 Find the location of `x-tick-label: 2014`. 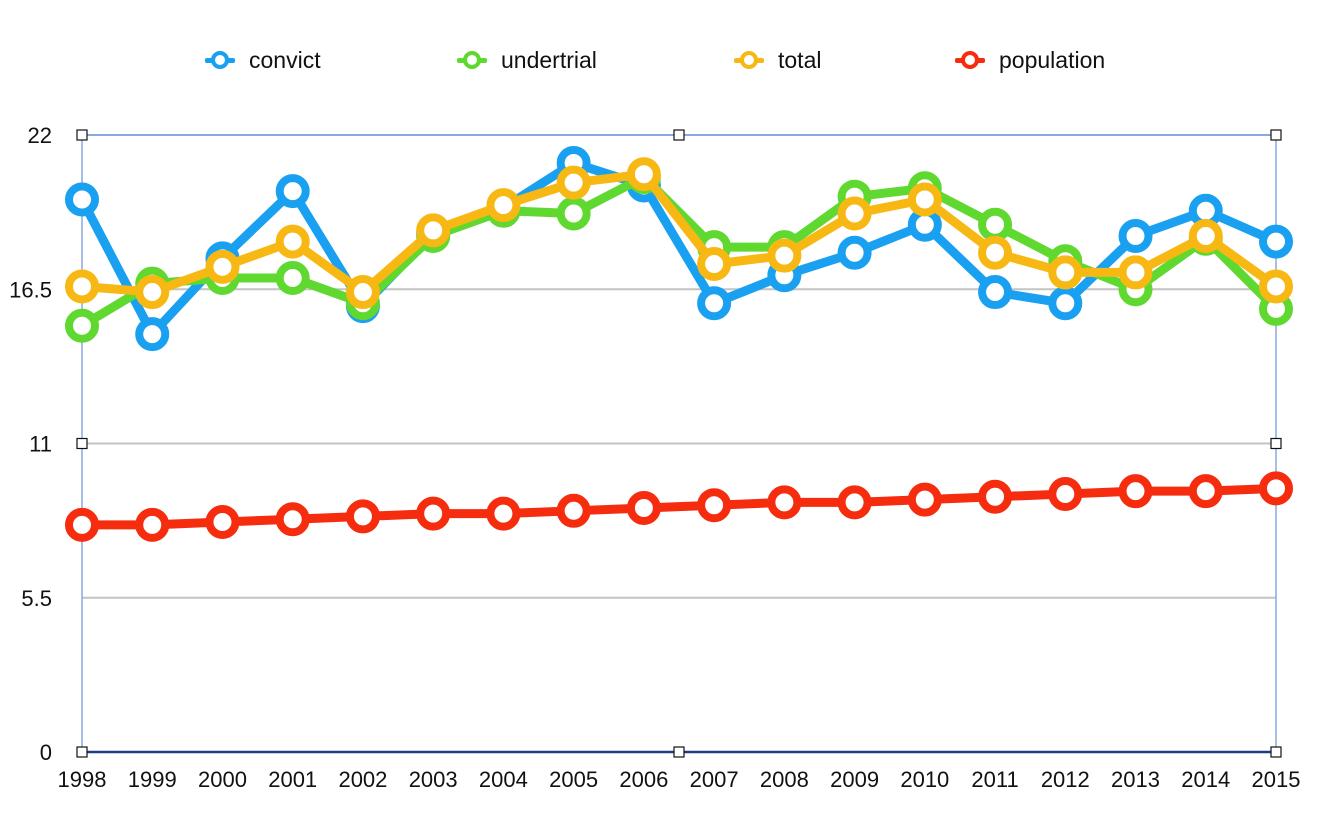

x-tick-label: 2014 is located at coordinates (1205, 779).